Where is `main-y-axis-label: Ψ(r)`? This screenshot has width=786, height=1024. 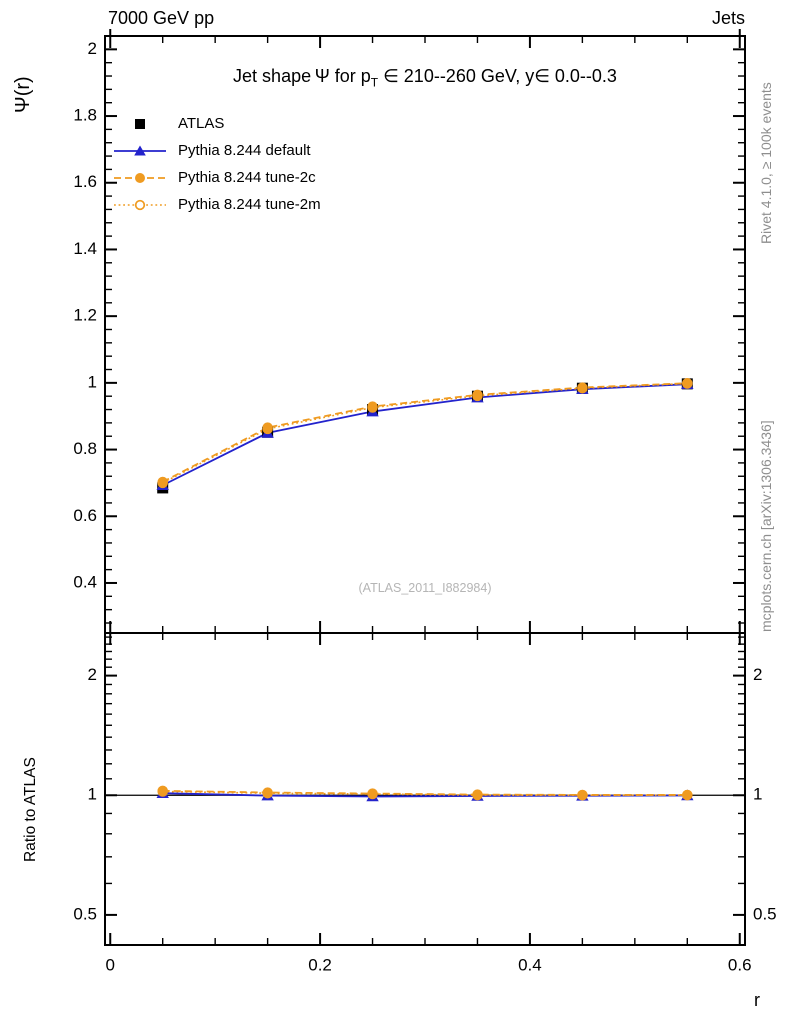 main-y-axis-label: Ψ(r) is located at coordinates (23, 94).